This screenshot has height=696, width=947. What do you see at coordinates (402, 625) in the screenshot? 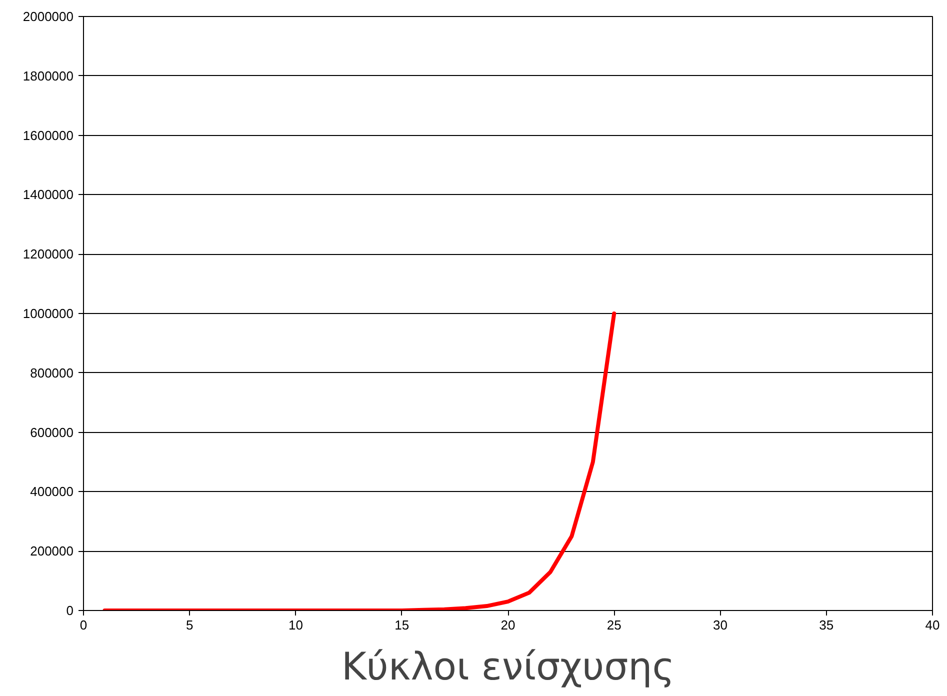
I see `x-tick-label: 15` at bounding box center [402, 625].